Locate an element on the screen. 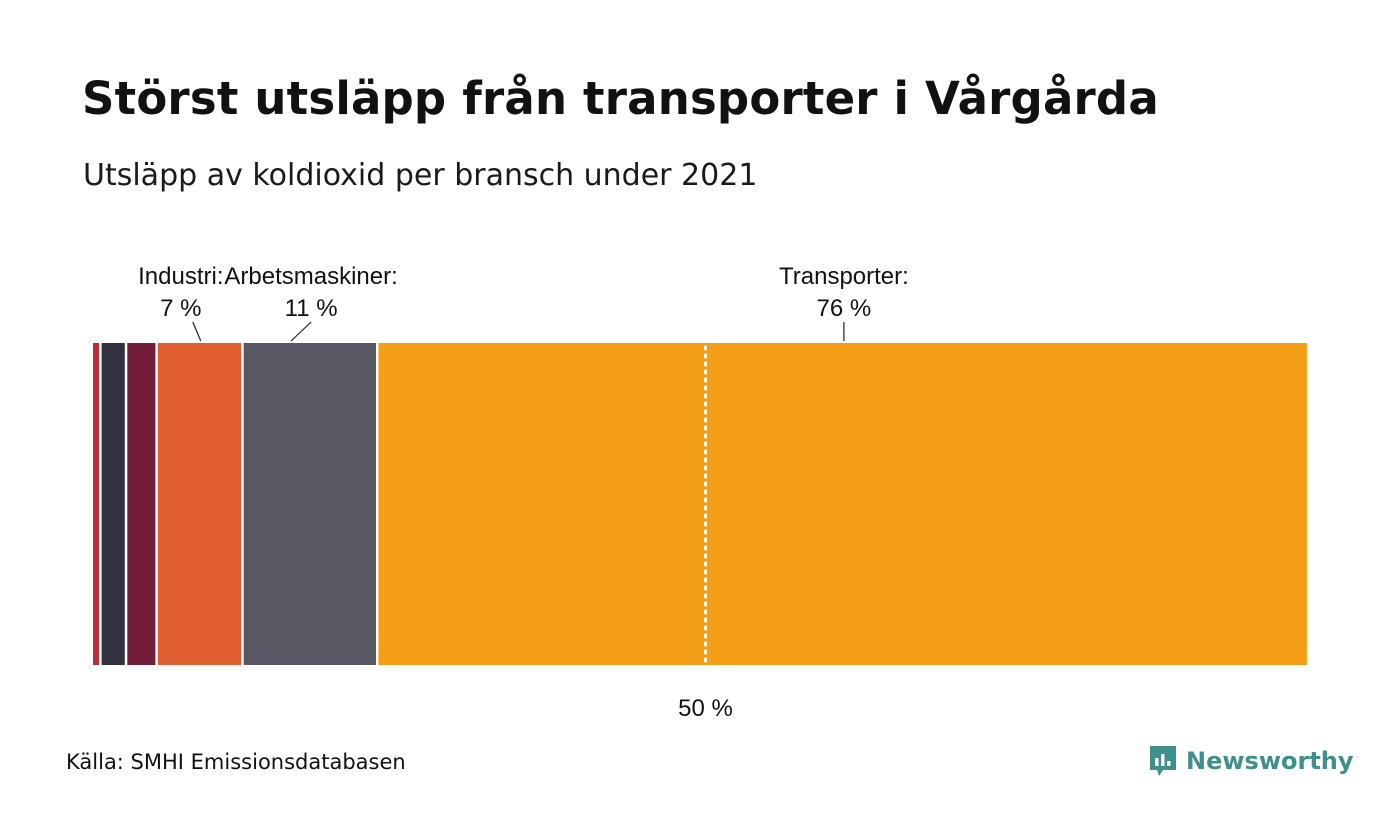  bar-chart-speech-bubble-icon is located at coordinates (1163, 761).